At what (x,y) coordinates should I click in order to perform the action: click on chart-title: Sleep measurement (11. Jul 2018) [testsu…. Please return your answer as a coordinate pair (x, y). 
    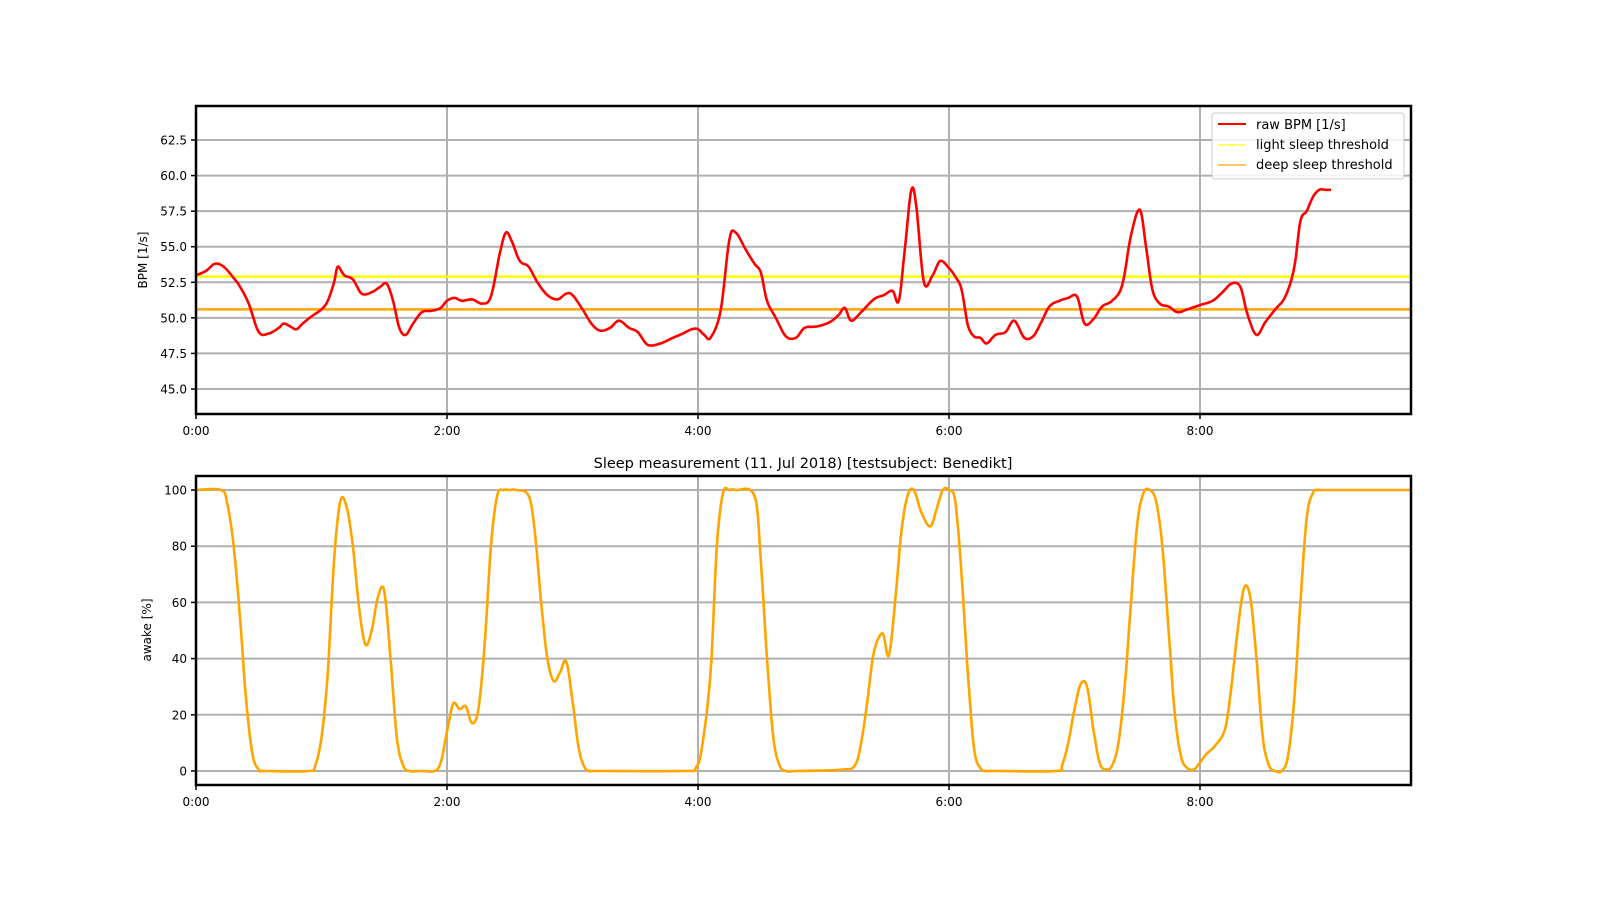
    Looking at the image, I should click on (803, 464).